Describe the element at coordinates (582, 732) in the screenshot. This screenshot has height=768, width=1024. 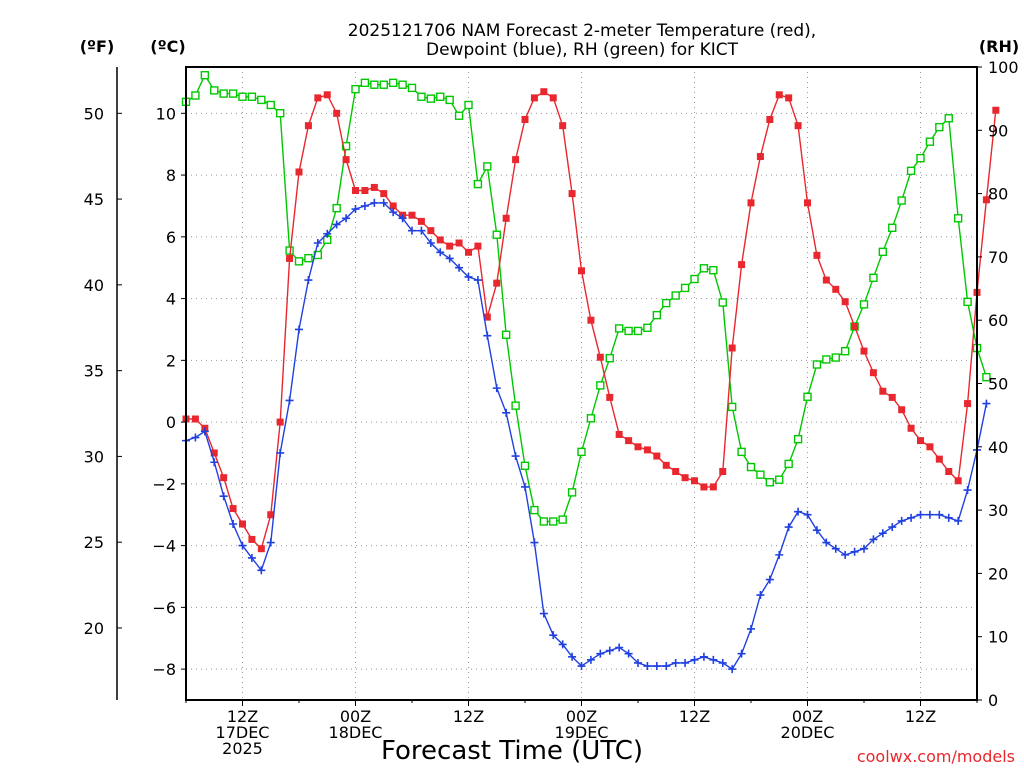
I see `time-tick-label: 19DEC` at that location.